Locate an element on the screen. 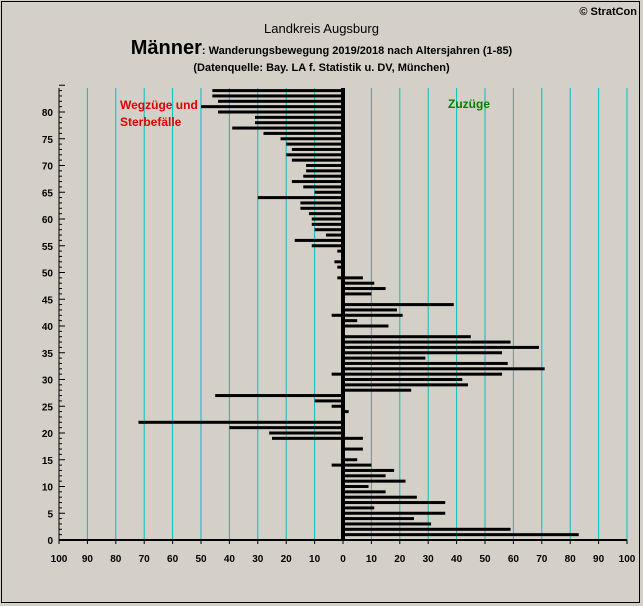  y-tick-label: 80 is located at coordinates (48, 113).